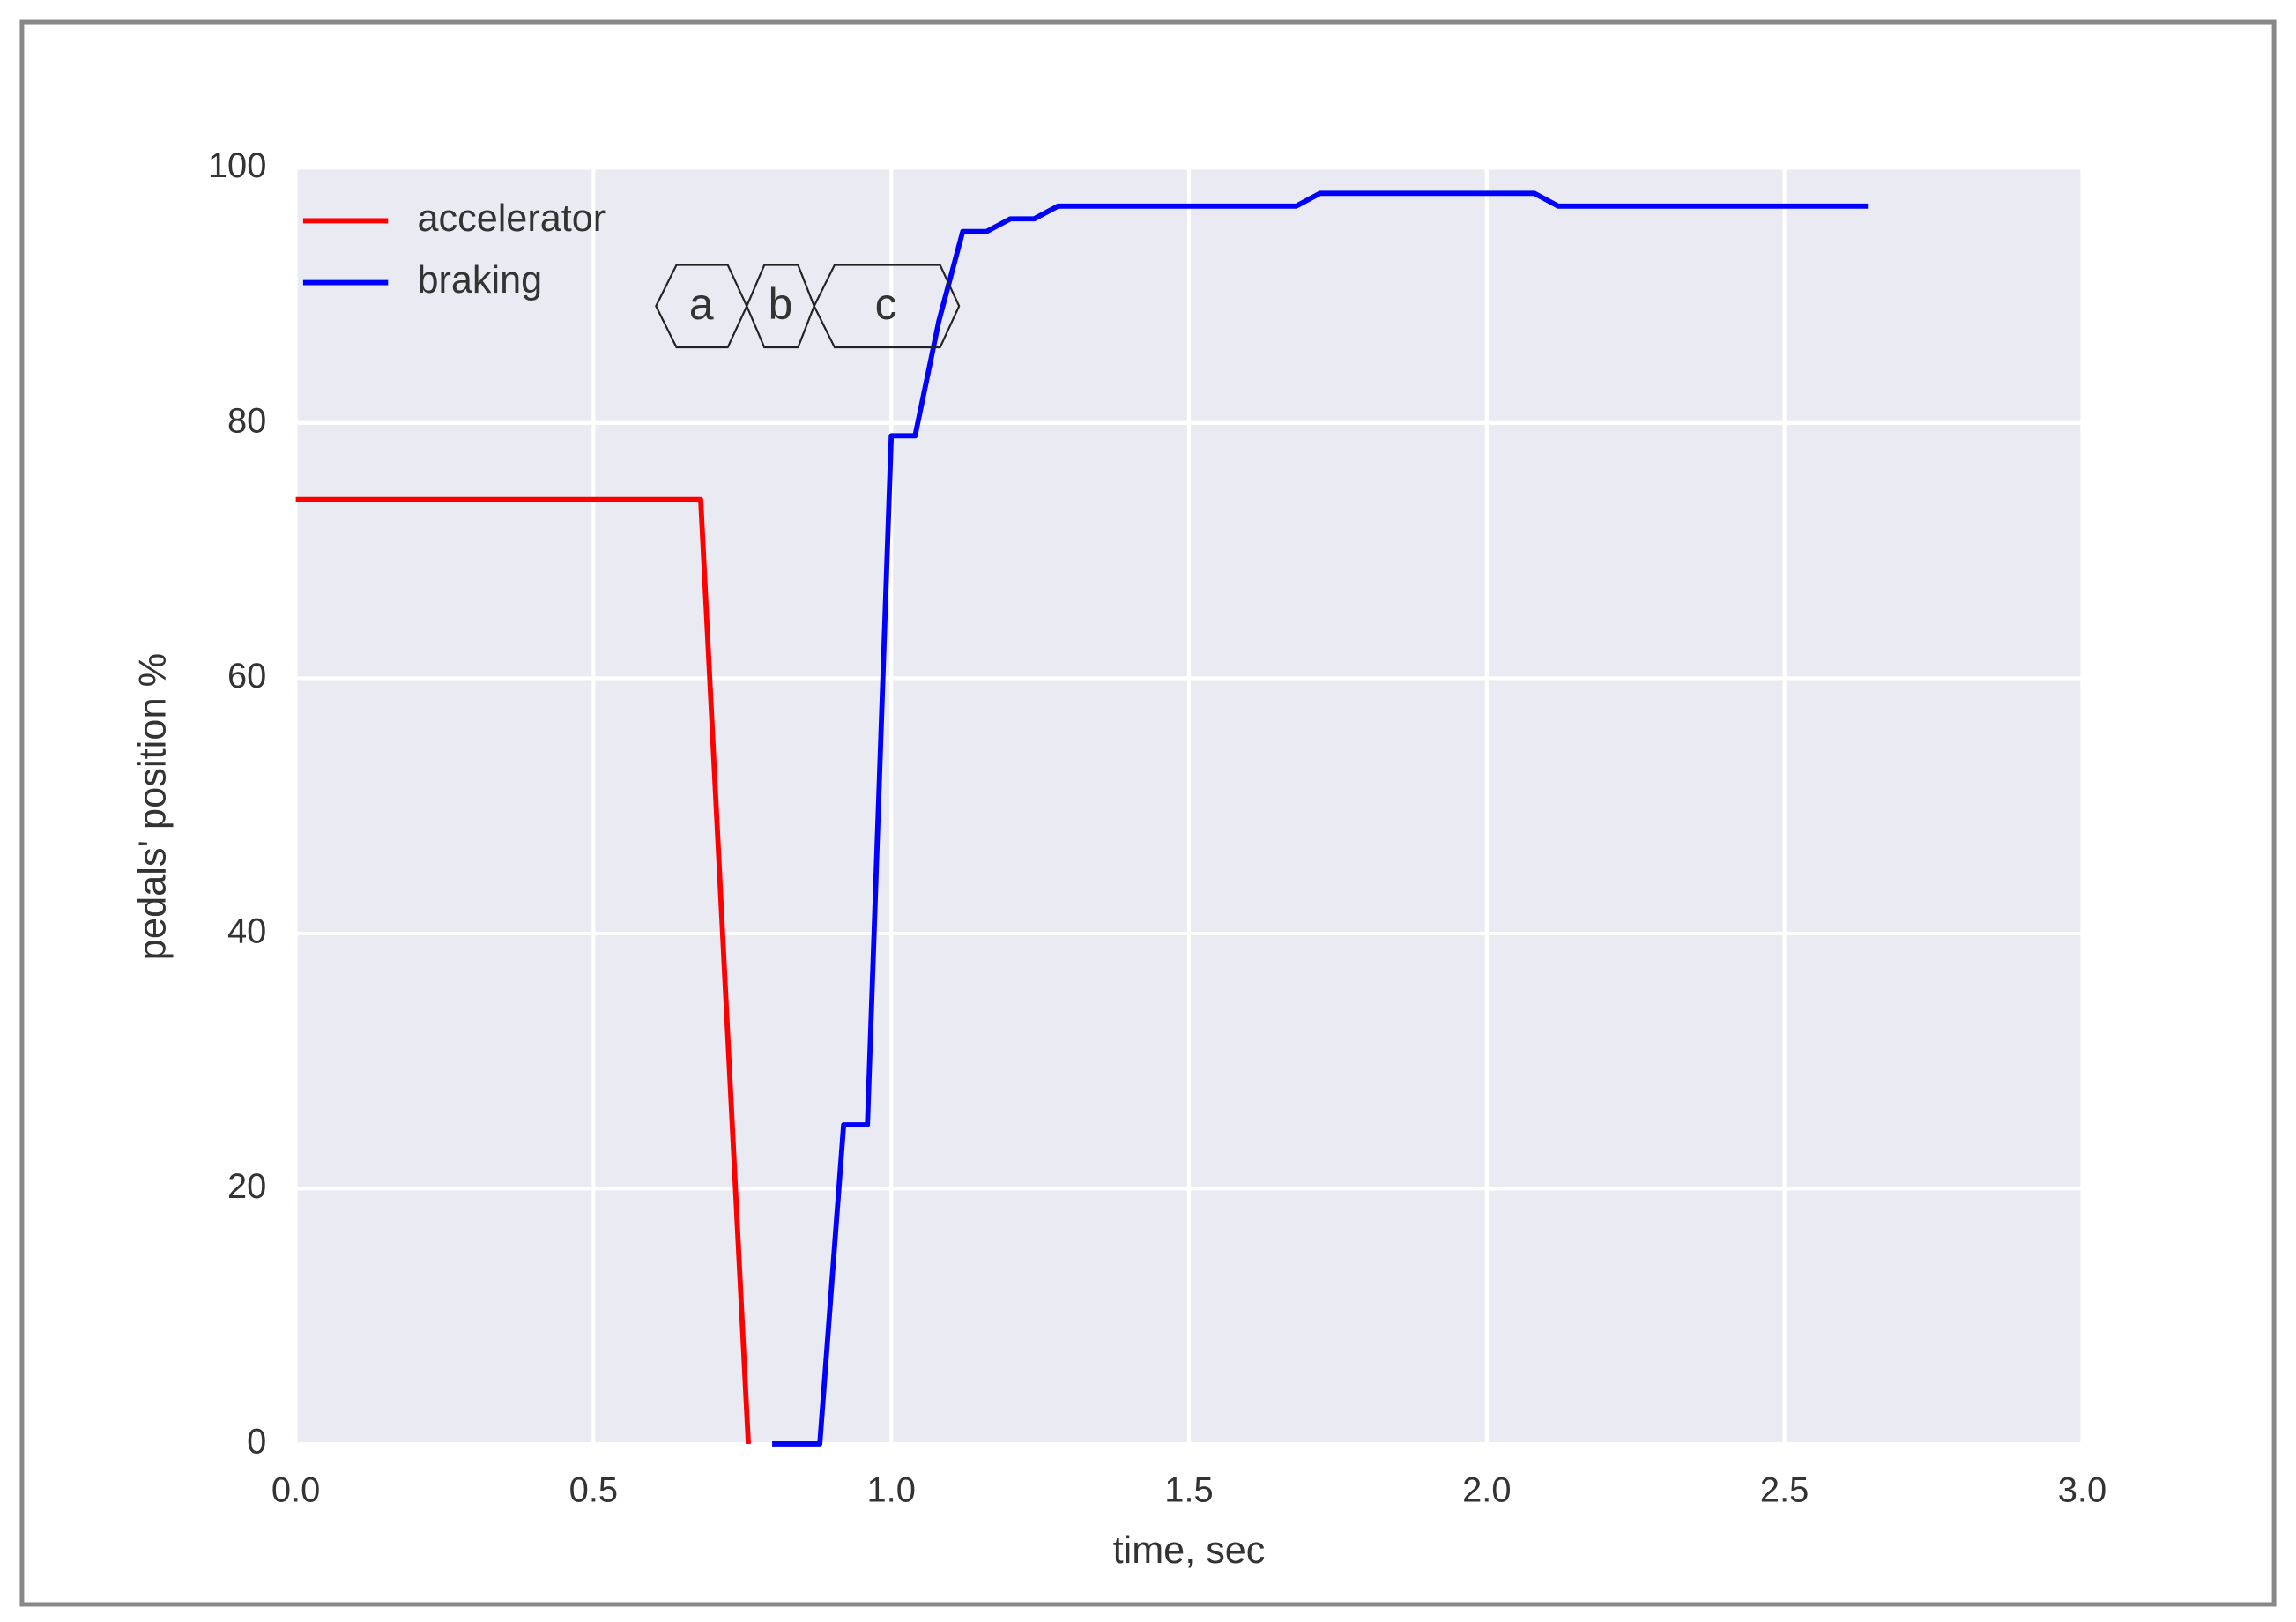 This screenshot has height=1622, width=2296. Describe the element at coordinates (1784, 1490) in the screenshot. I see `x-tick-label: 2.5` at that location.